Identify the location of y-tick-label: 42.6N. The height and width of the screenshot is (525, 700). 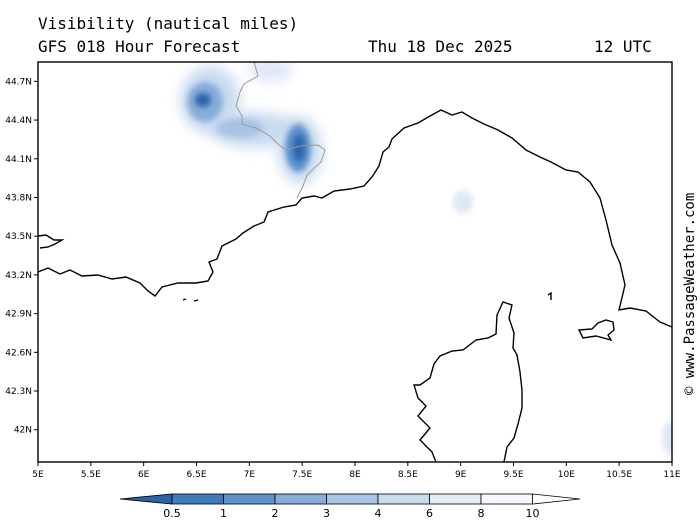
(18, 353).